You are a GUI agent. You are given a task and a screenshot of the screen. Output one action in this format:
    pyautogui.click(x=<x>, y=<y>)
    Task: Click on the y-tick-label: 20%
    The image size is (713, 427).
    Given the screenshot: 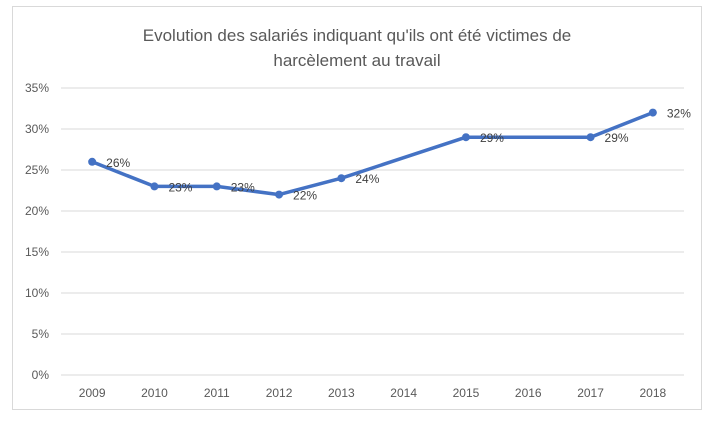 What is the action you would take?
    pyautogui.click(x=37, y=211)
    